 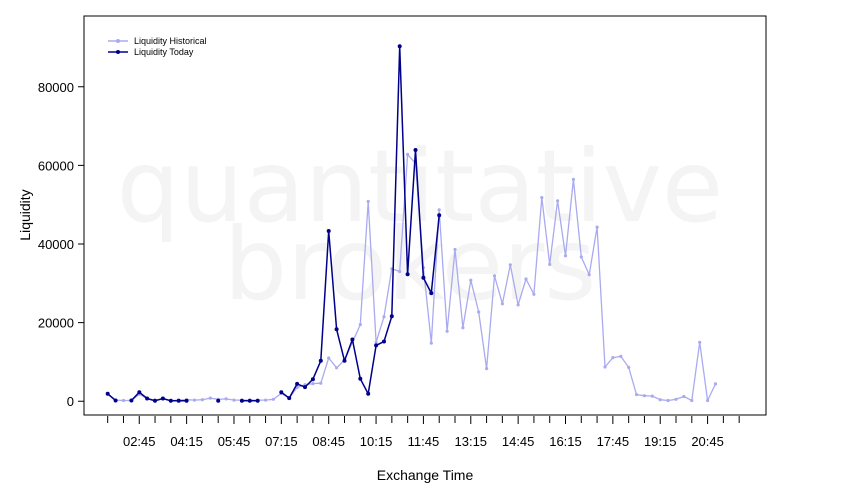 I want to click on x-tick-label-4: 08:45, so click(x=328, y=441).